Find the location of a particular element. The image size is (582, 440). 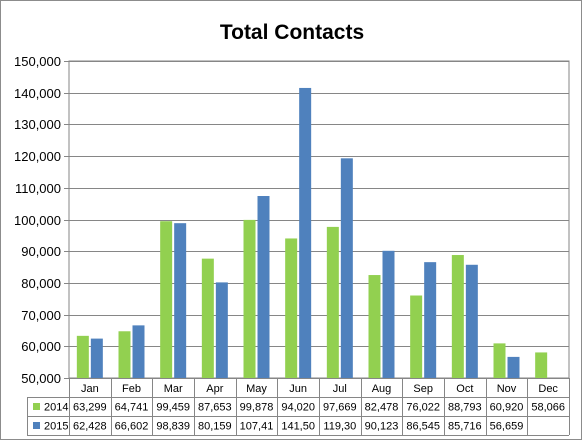

data-label: 98,839 is located at coordinates (173, 427).